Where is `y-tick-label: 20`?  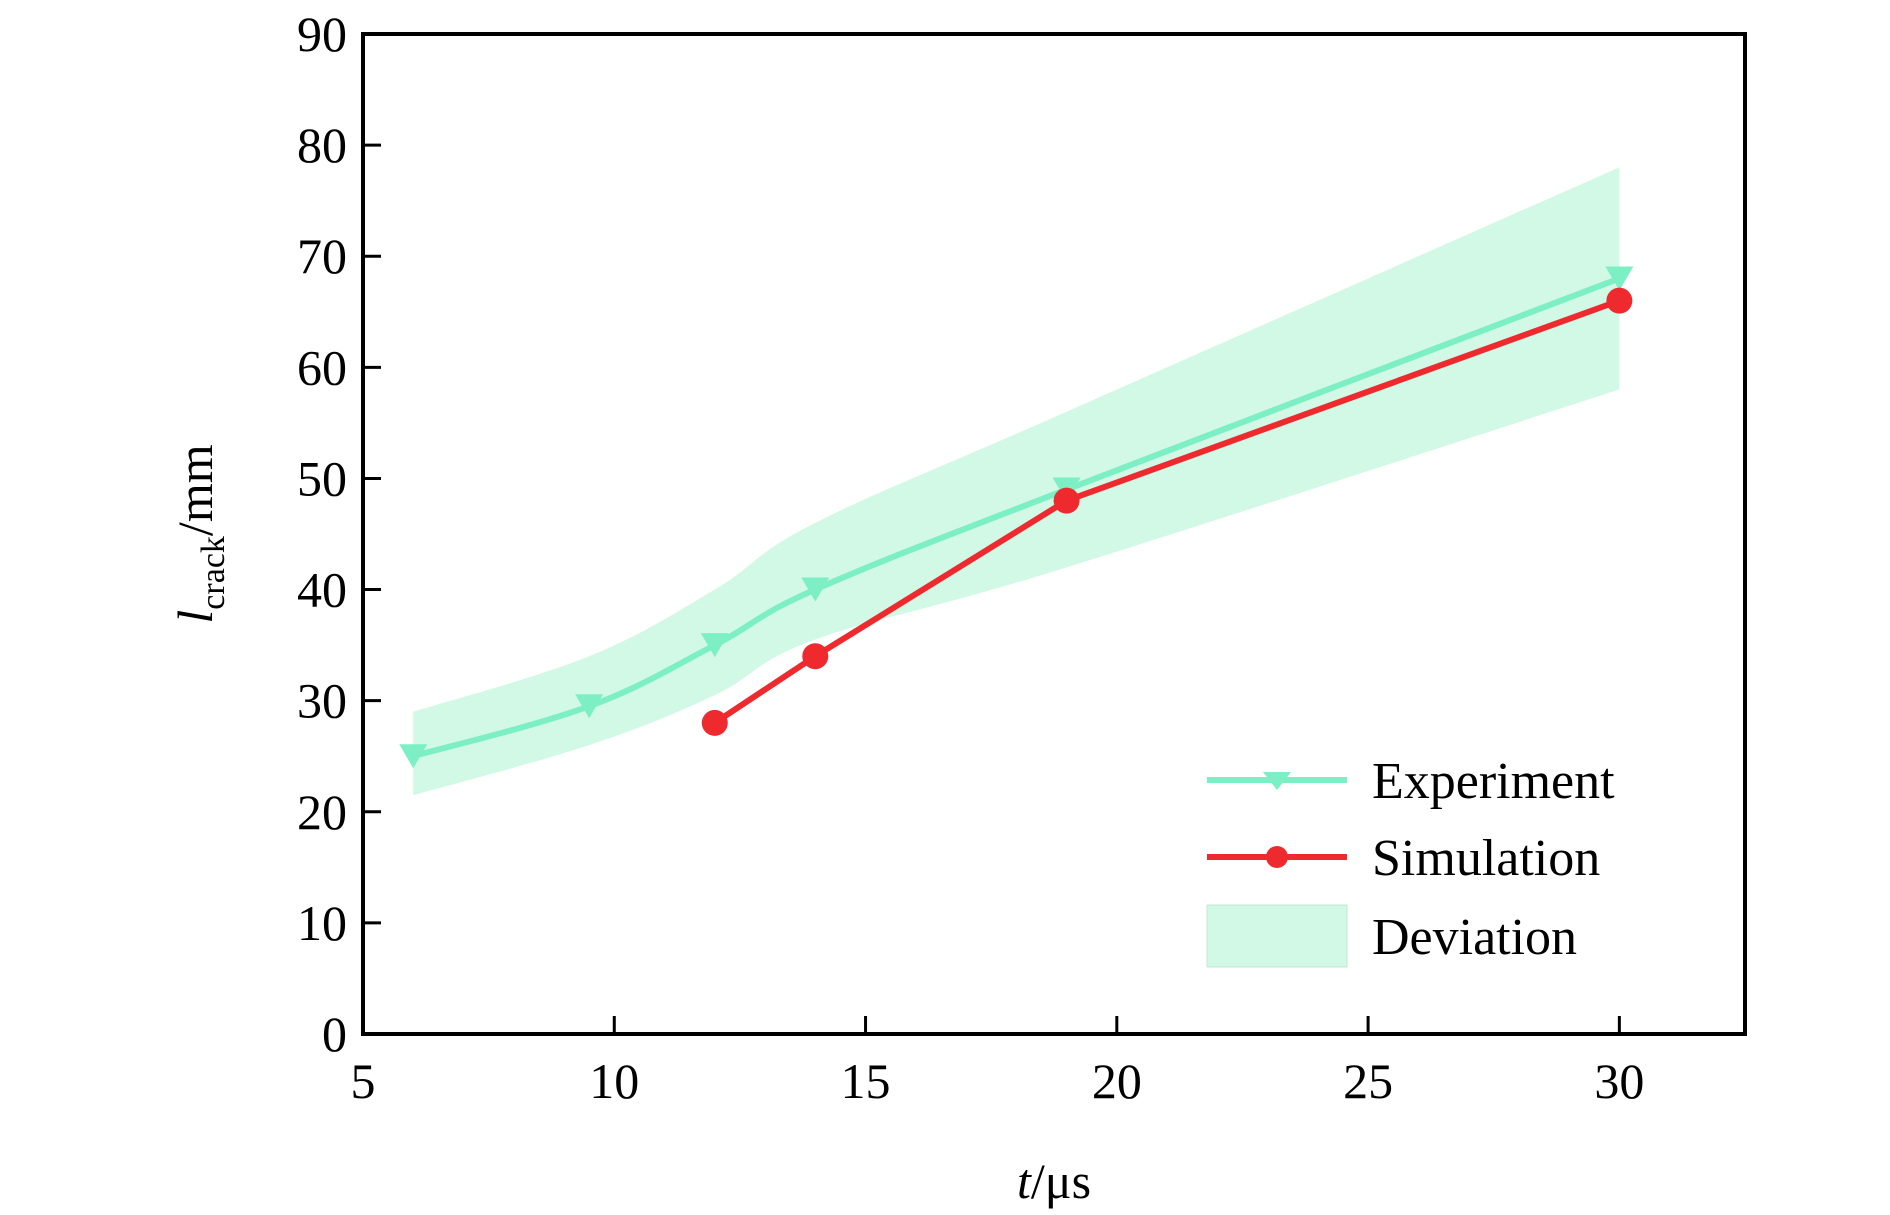
y-tick-label: 20 is located at coordinates (322, 812).